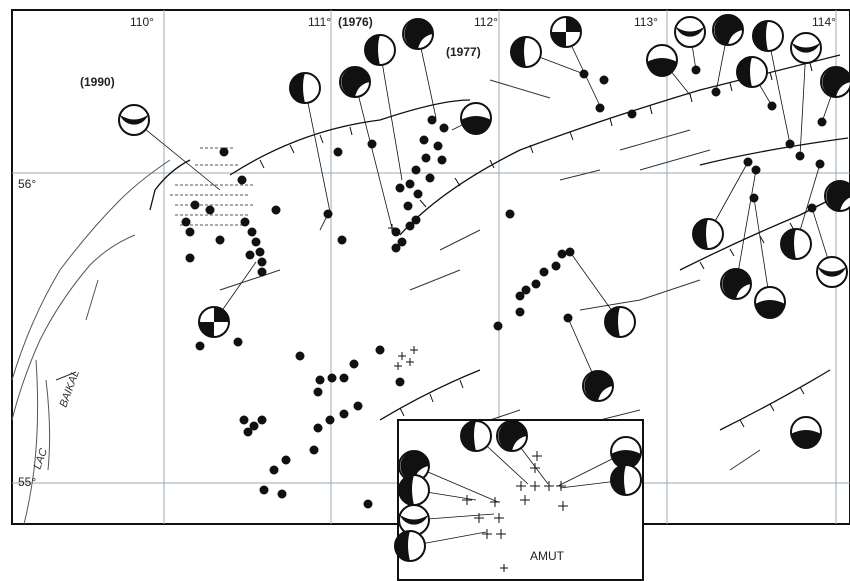 The width and height of the screenshot is (850, 581). I want to click on cross-symbols, so click(403, 297).